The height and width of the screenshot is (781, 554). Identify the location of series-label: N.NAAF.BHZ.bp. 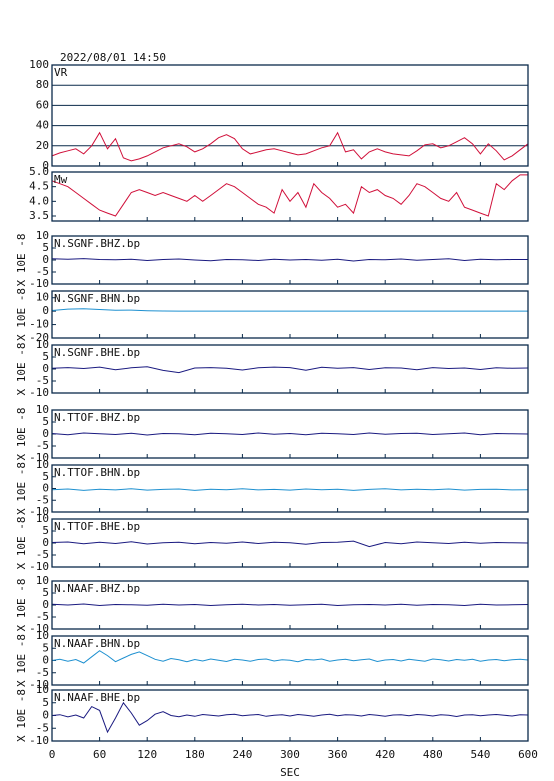
(97, 588).